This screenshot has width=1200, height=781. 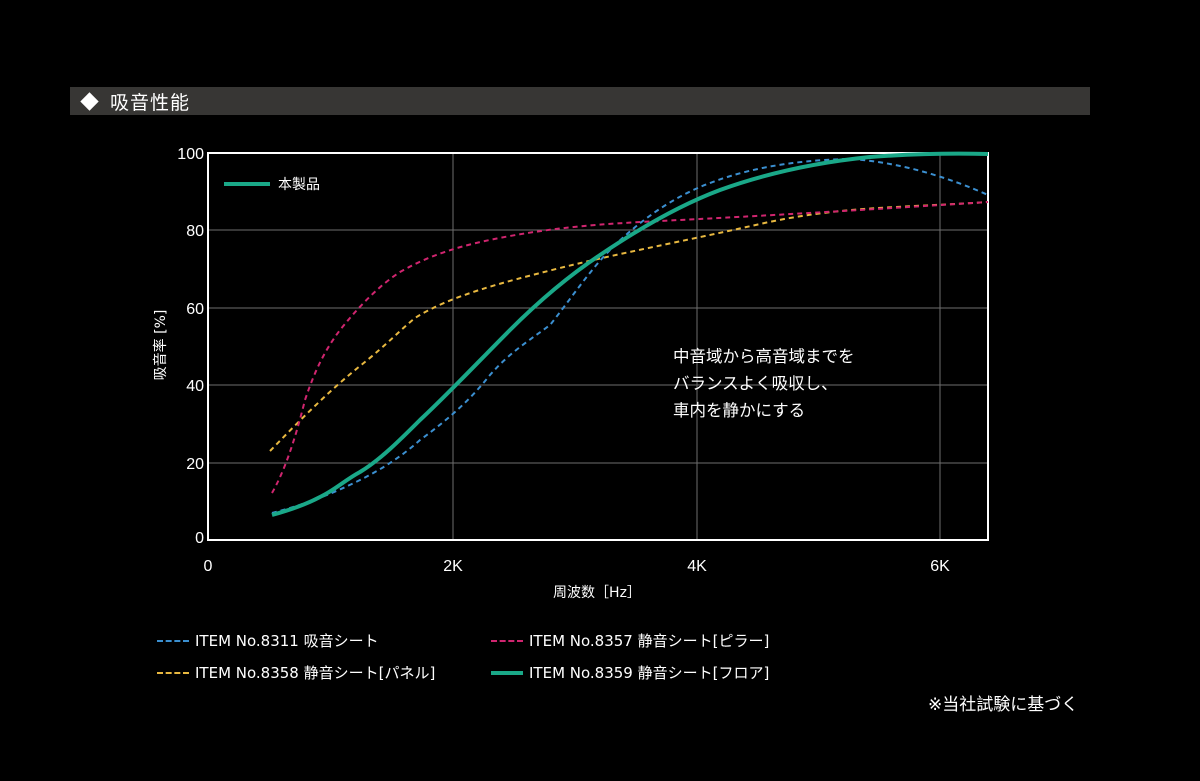 I want to click on legend-item-8358: ITEM No.8358 静音シート[パネル], so click(x=296, y=672).